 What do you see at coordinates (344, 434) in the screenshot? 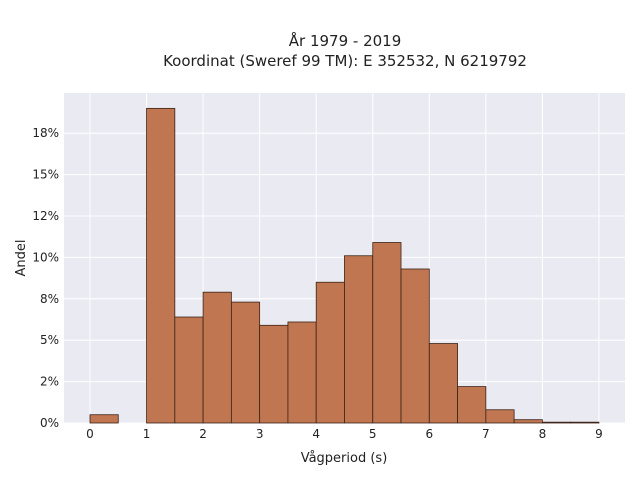
I see `x-axis-ticks: 0 1 2 3 4 5 6 7 8 9` at bounding box center [344, 434].